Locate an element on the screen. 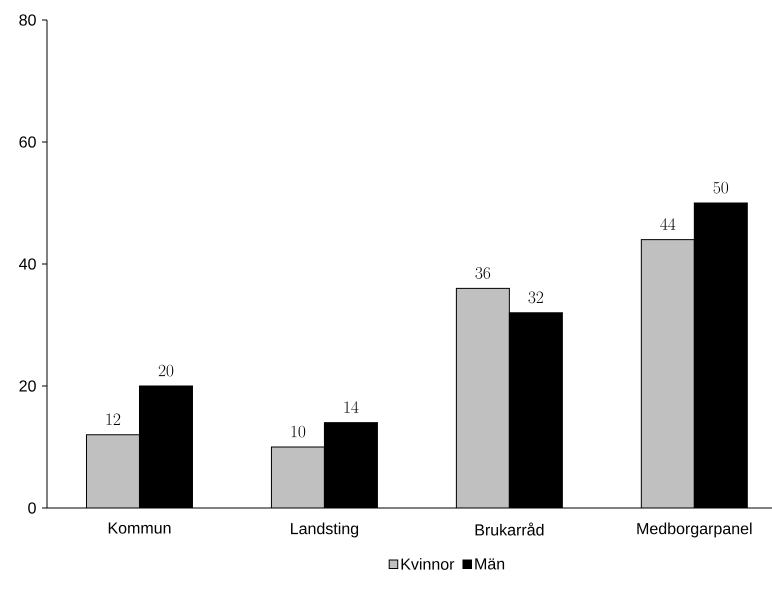 Image resolution: width=772 pixels, height=601 pixels. data-label: 20 is located at coordinates (166, 370).